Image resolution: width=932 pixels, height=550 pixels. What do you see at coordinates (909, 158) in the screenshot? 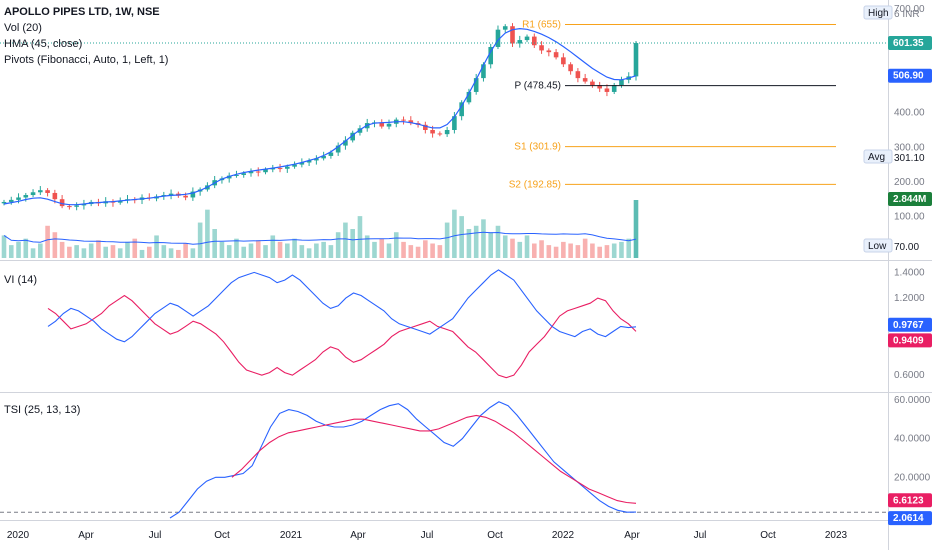
I see `avg-value: 301.10` at bounding box center [909, 158].